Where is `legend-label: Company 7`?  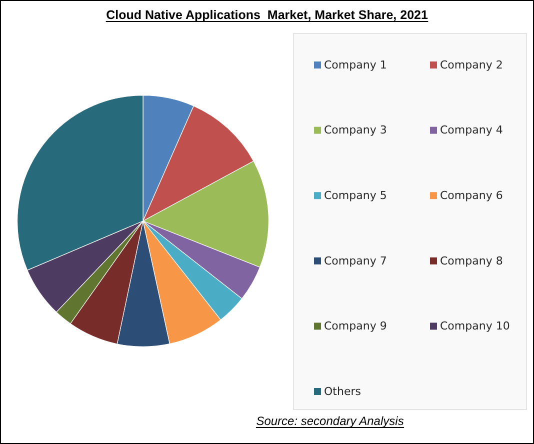
legend-label: Company 7 is located at coordinates (355, 261).